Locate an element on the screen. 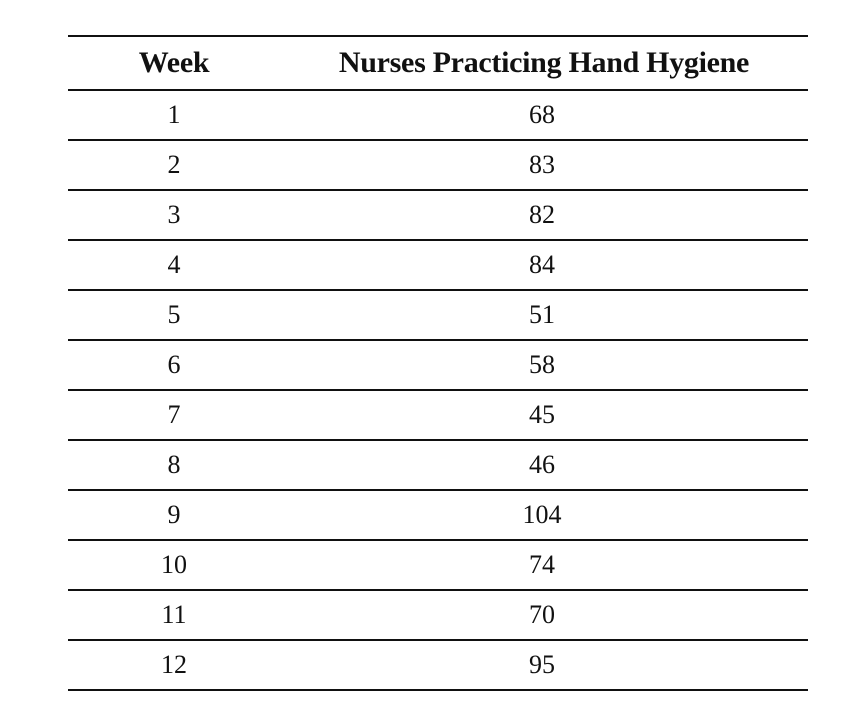  nurses-cell: 82 is located at coordinates (544, 215).